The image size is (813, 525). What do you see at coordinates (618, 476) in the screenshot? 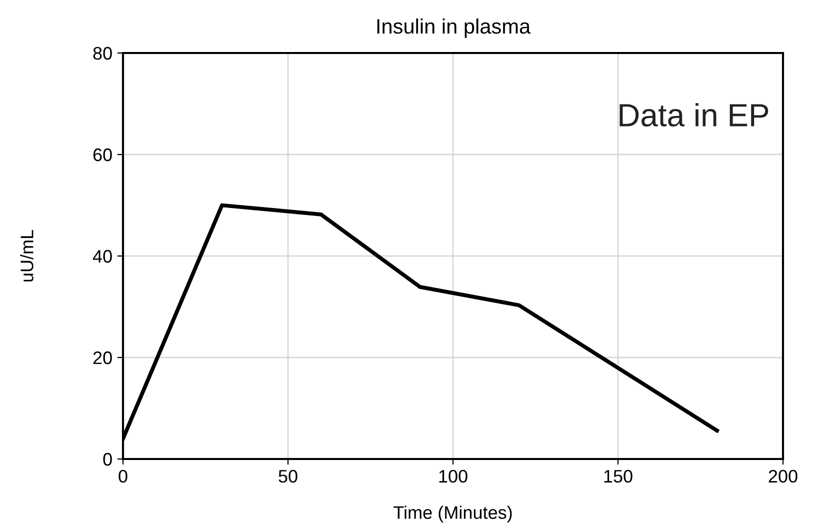
I see `x-tick-label: 150` at bounding box center [618, 476].